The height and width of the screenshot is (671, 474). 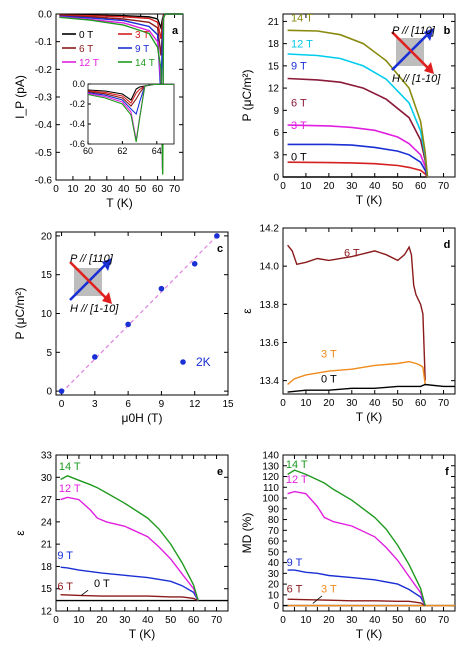 What do you see at coordinates (77, 124) in the screenshot?
I see `inset-y-tick-label: -0.4` at bounding box center [77, 124].